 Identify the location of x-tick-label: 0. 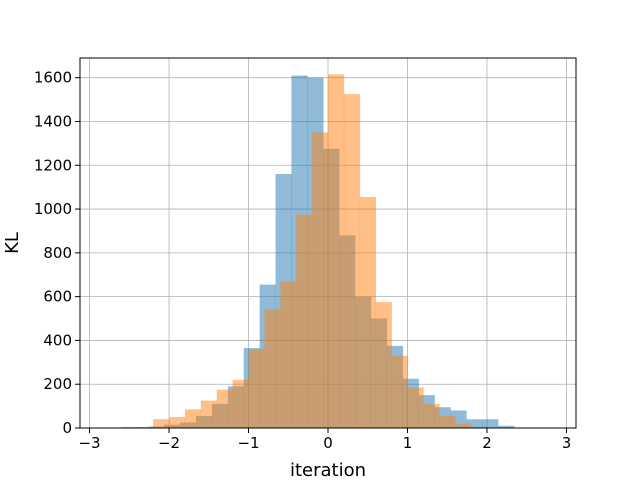
(328, 443).